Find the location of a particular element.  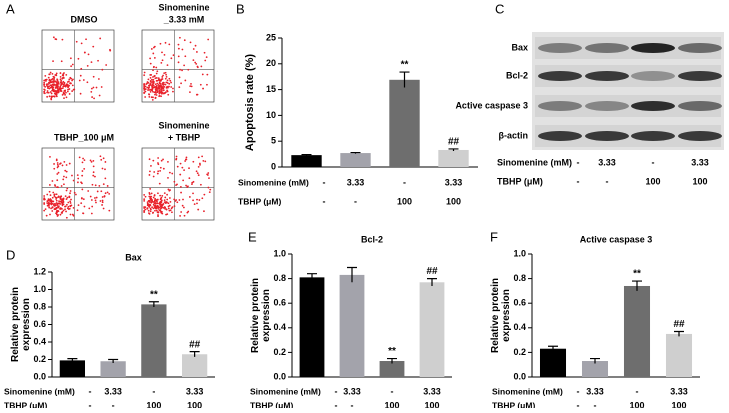

y-tick-label: 1.2 is located at coordinates (39, 271).